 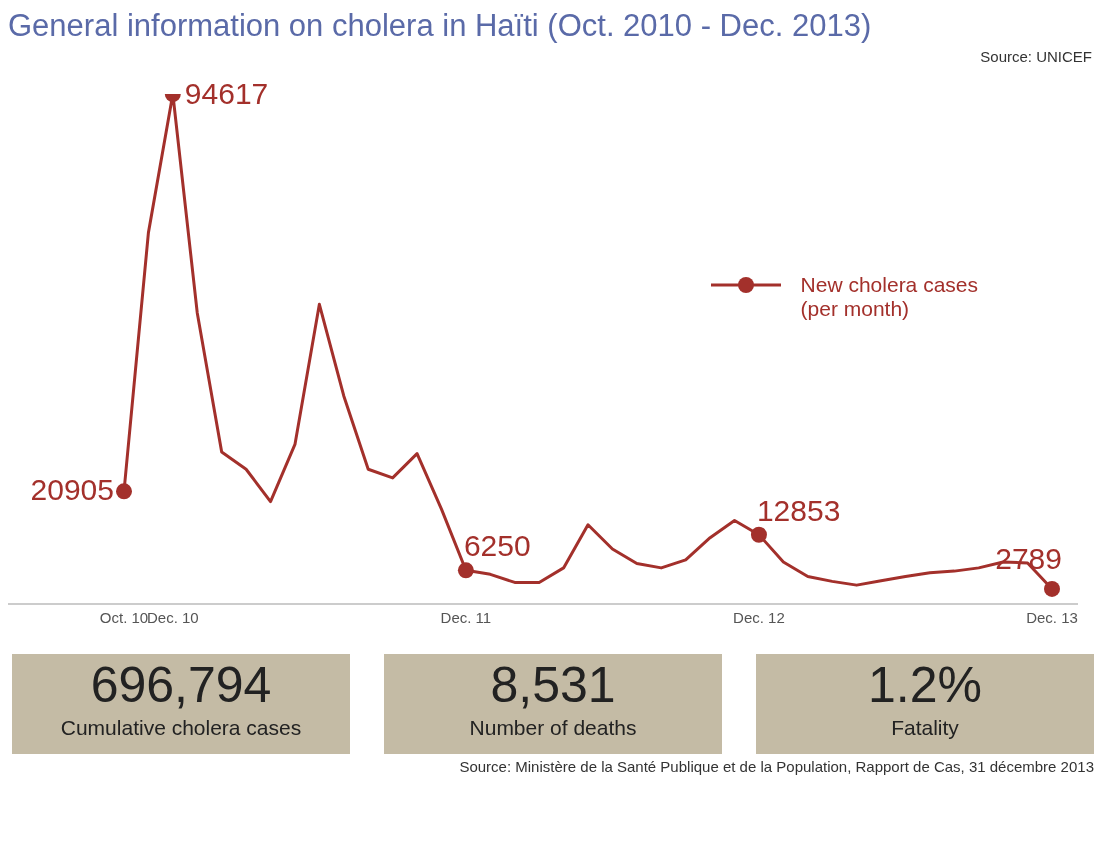 I want to click on category-label: Fatality, so click(x=925, y=728).